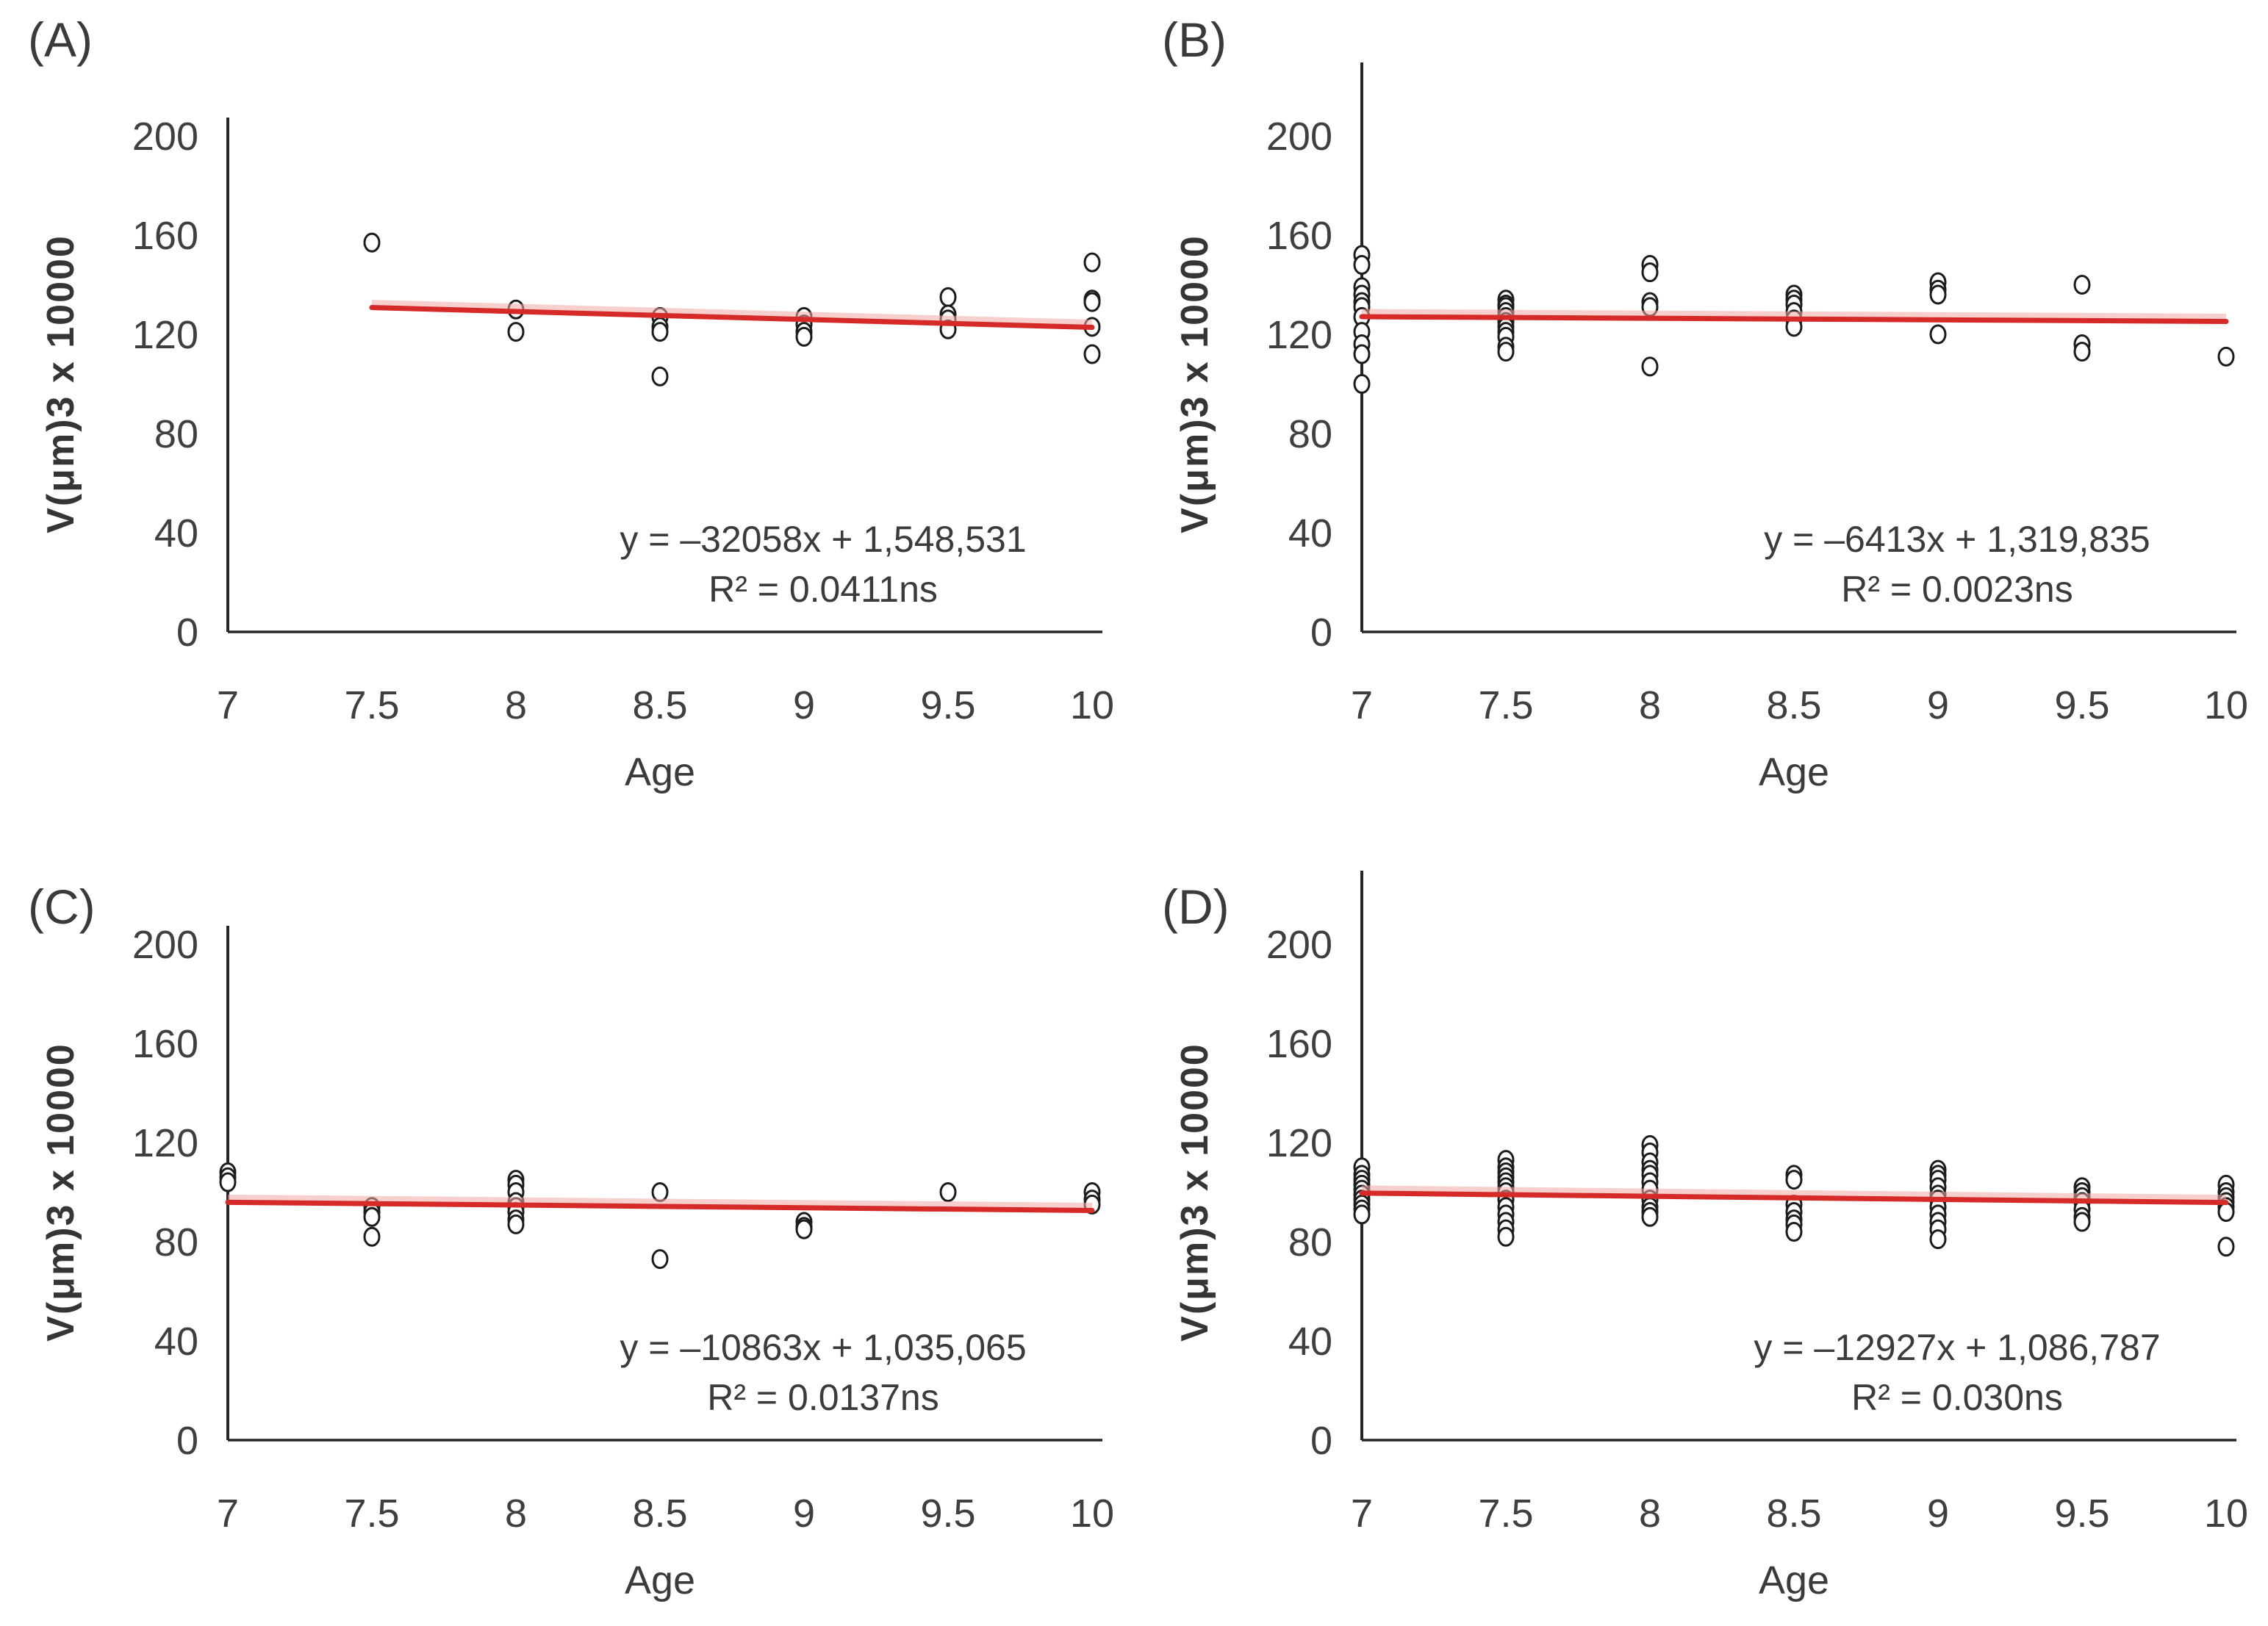  Describe the element at coordinates (823, 1398) in the screenshot. I see `r-squared-value: R² = 0.0137ns` at that location.